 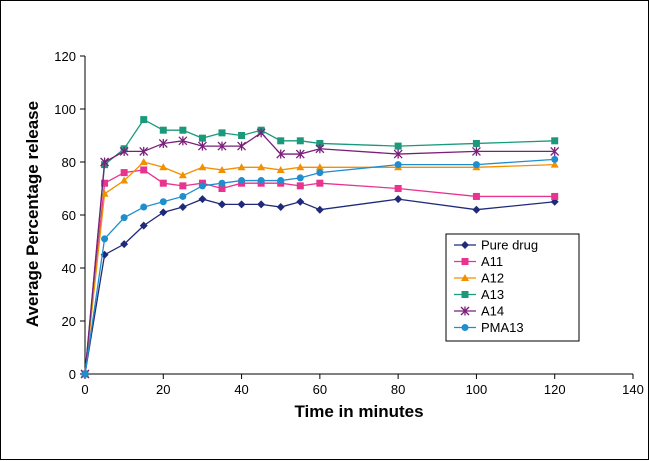 I want to click on x-tick-label: 140, so click(x=633, y=389).